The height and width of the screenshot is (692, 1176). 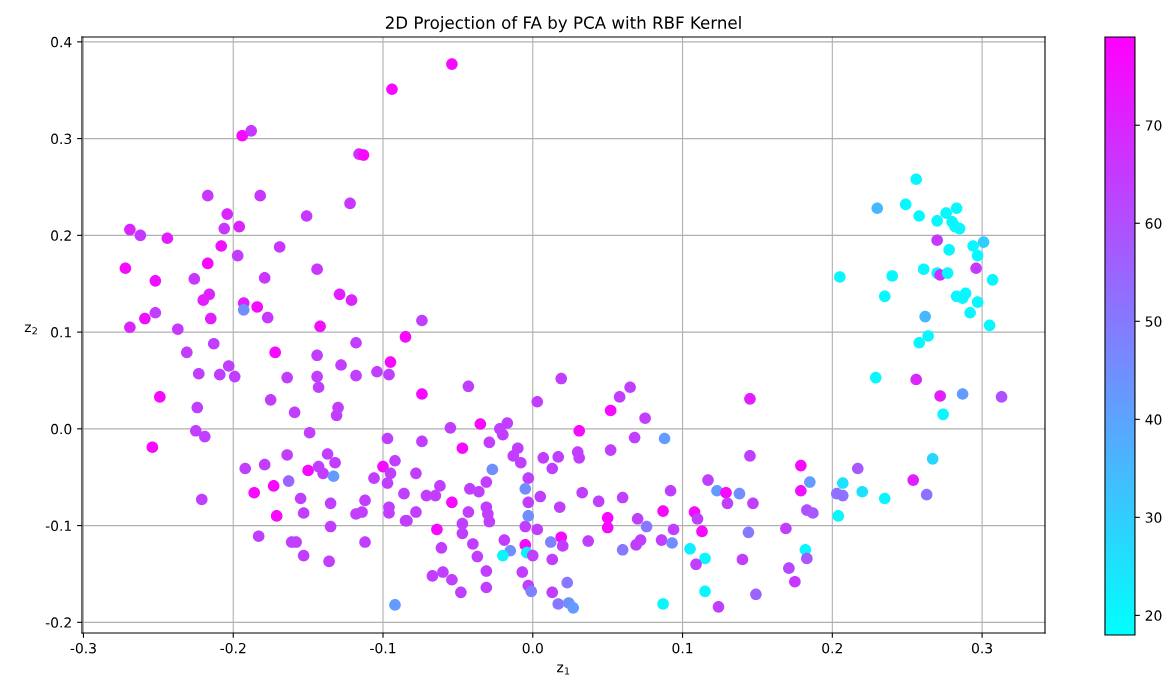 What do you see at coordinates (563, 24) in the screenshot?
I see `chart-title: 2D Projection of FA by PCA with RBF Kernel` at bounding box center [563, 24].